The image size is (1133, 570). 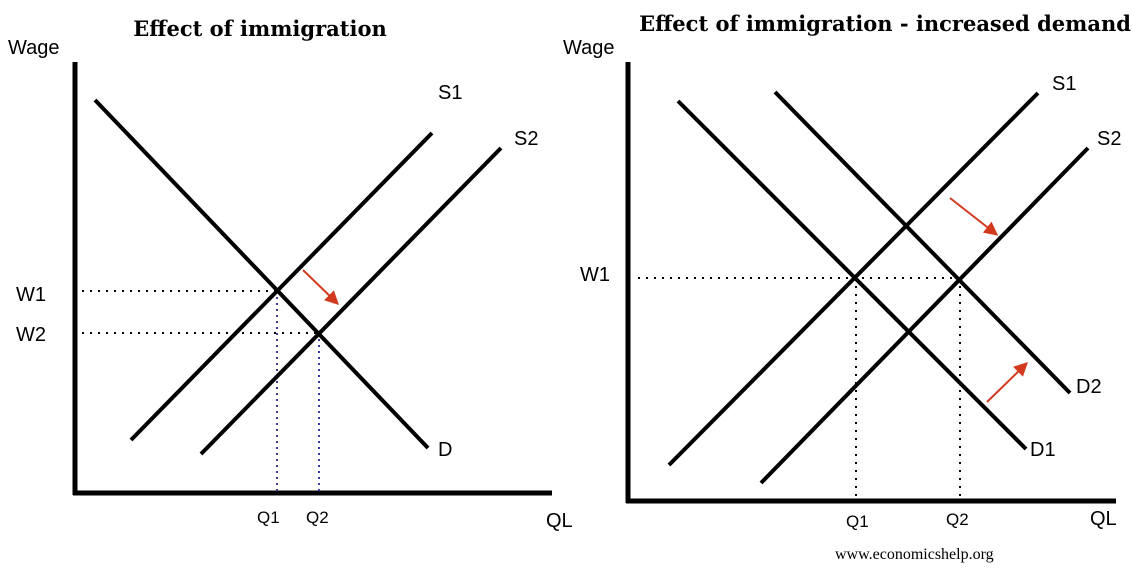 What do you see at coordinates (1103, 519) in the screenshot?
I see `right-x-axis-label: QL` at bounding box center [1103, 519].